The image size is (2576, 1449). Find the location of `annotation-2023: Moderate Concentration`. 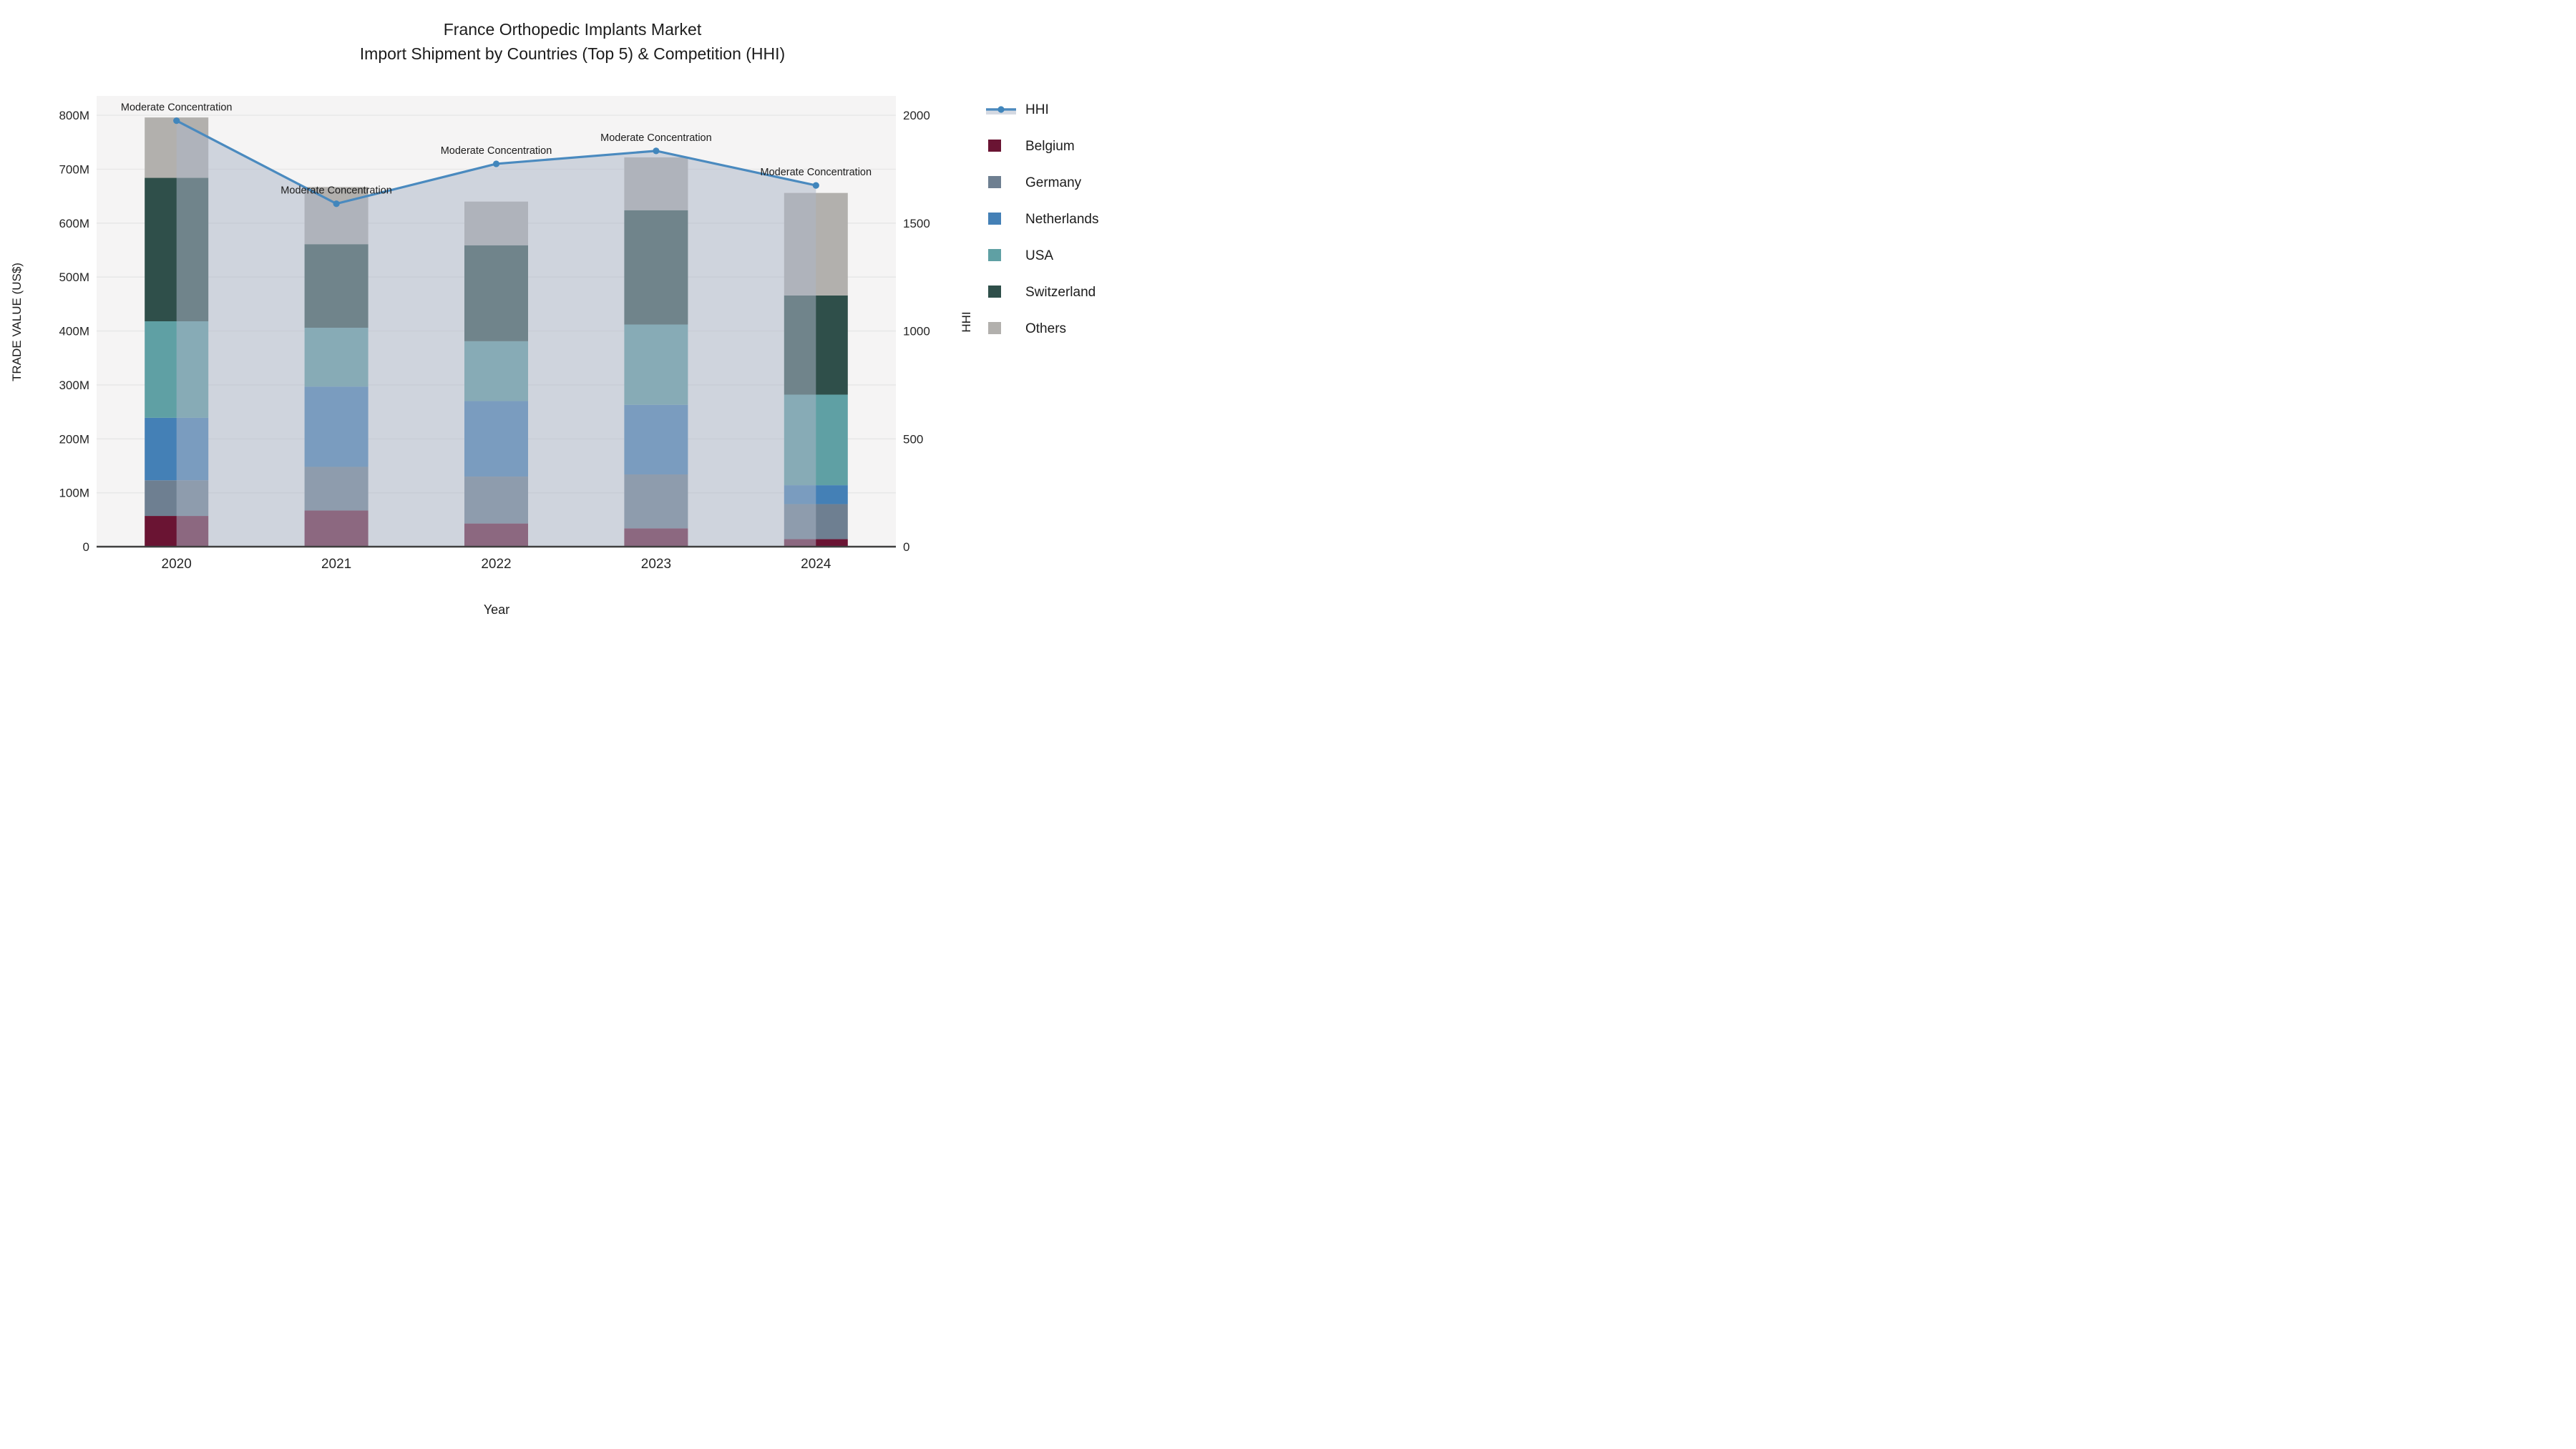

annotation-2023: Moderate Concentration is located at coordinates (656, 138).